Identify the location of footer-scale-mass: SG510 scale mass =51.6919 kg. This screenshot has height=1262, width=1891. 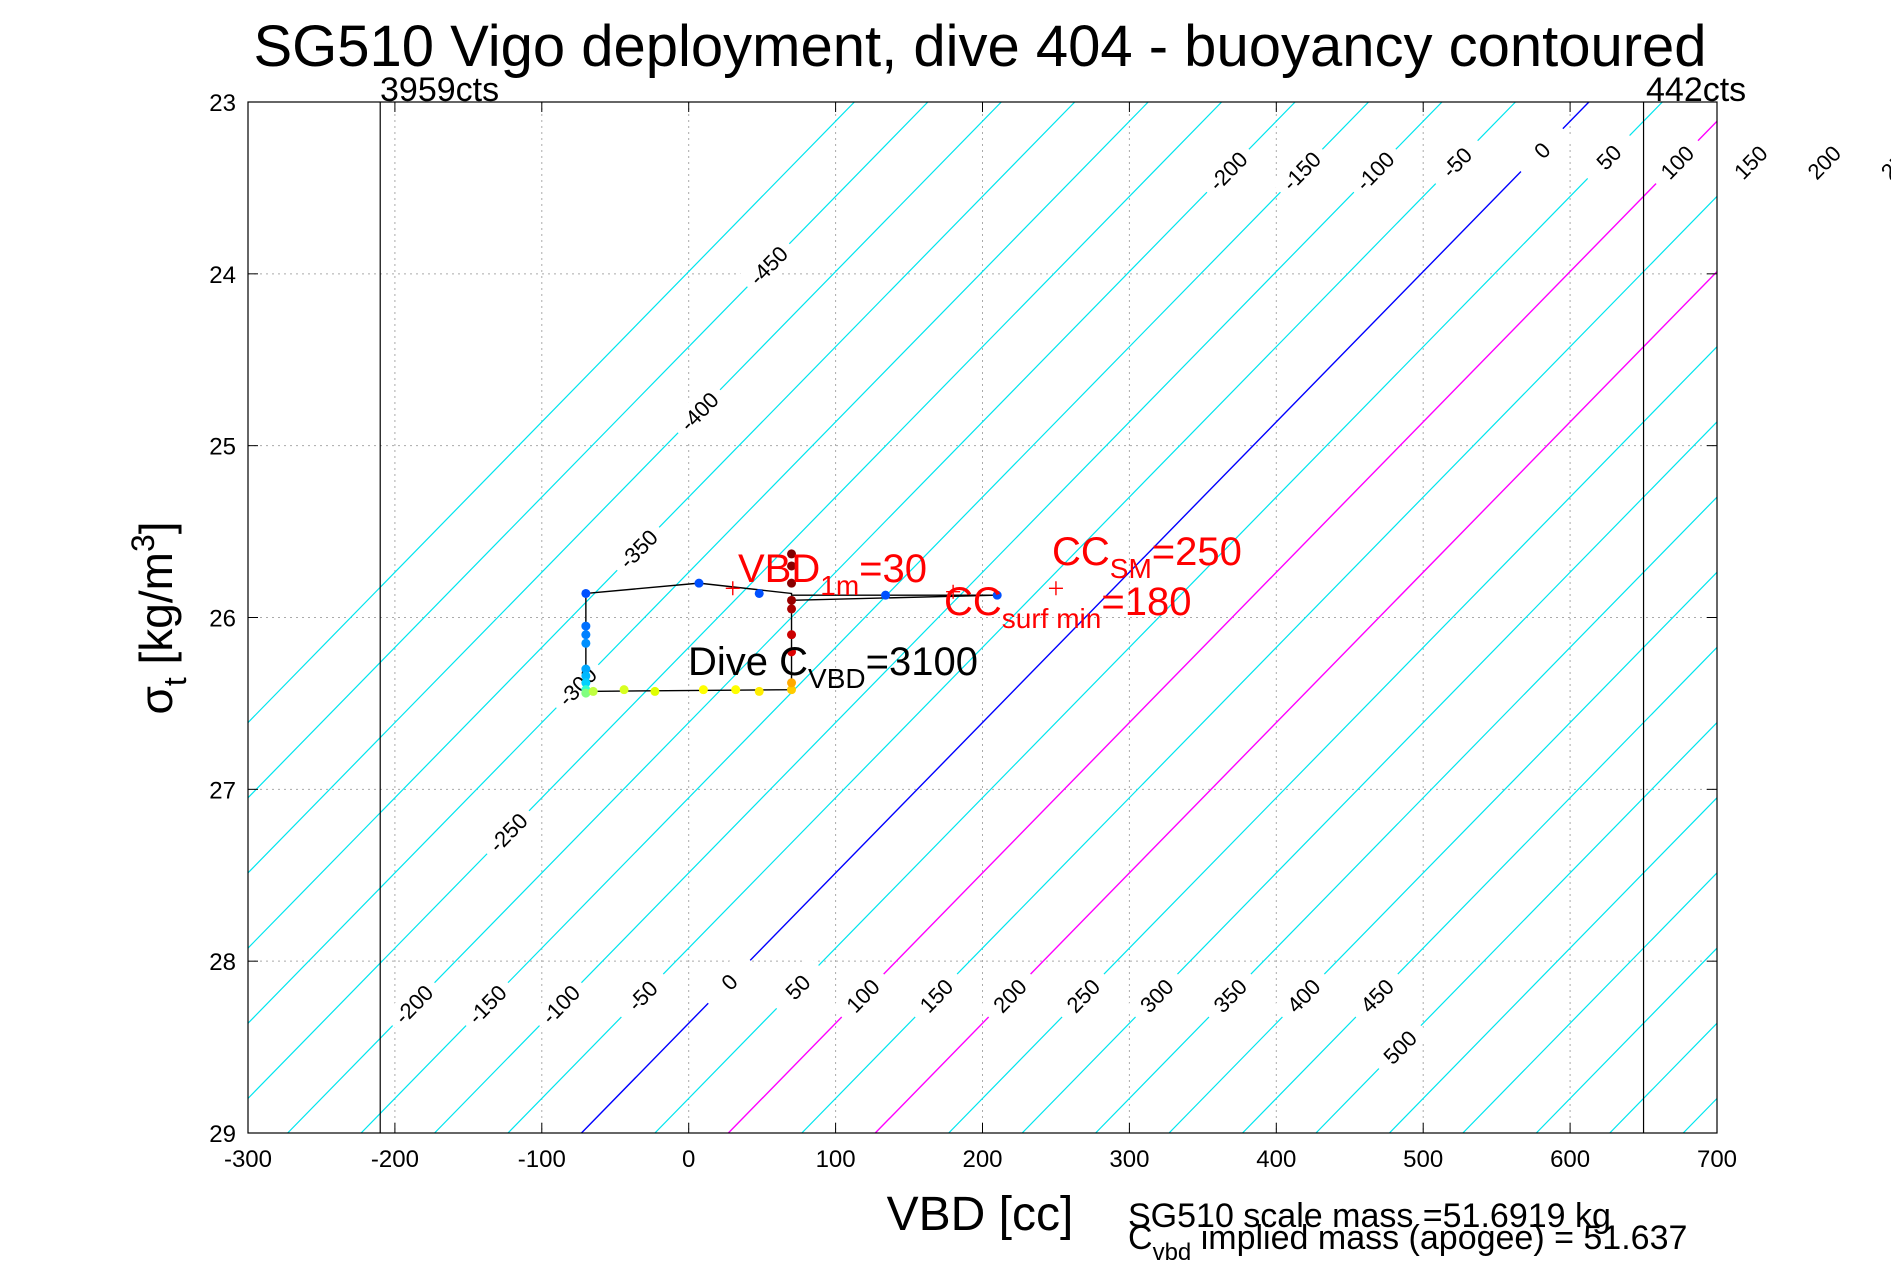
(1369, 1216).